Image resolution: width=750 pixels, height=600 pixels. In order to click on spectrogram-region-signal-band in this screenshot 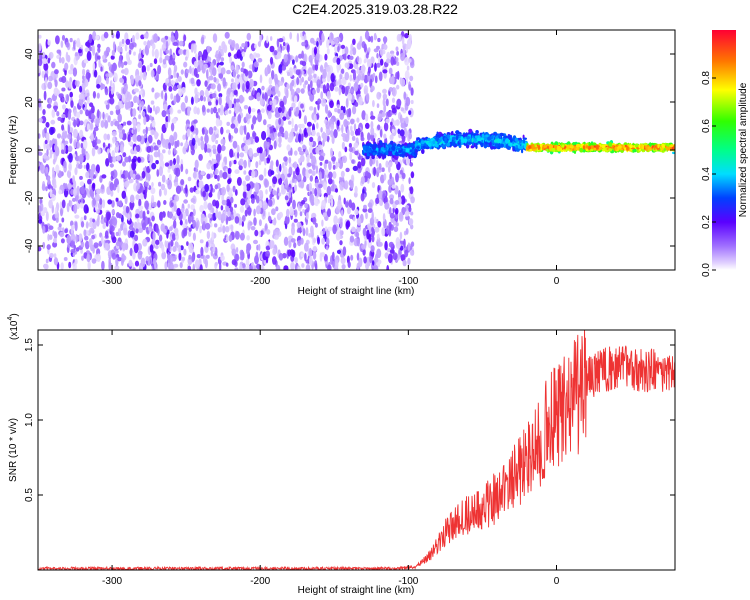, I will do `click(471, 141)`.